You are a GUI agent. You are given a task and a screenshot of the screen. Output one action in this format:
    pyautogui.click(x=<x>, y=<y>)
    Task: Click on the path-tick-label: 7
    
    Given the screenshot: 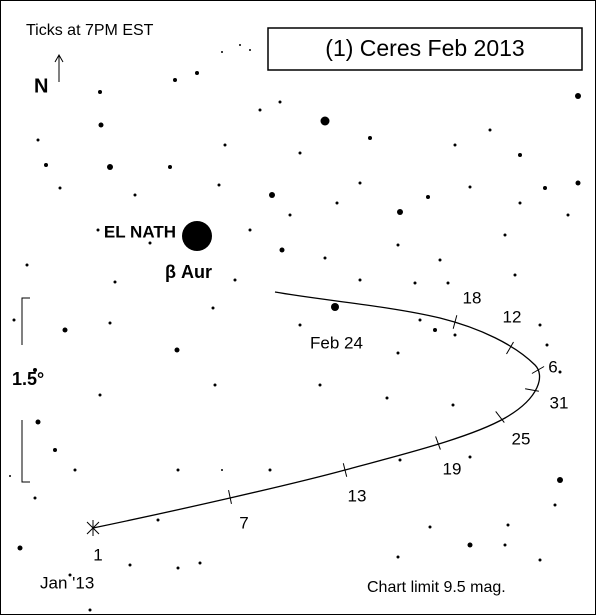 What is the action you would take?
    pyautogui.click(x=243, y=522)
    